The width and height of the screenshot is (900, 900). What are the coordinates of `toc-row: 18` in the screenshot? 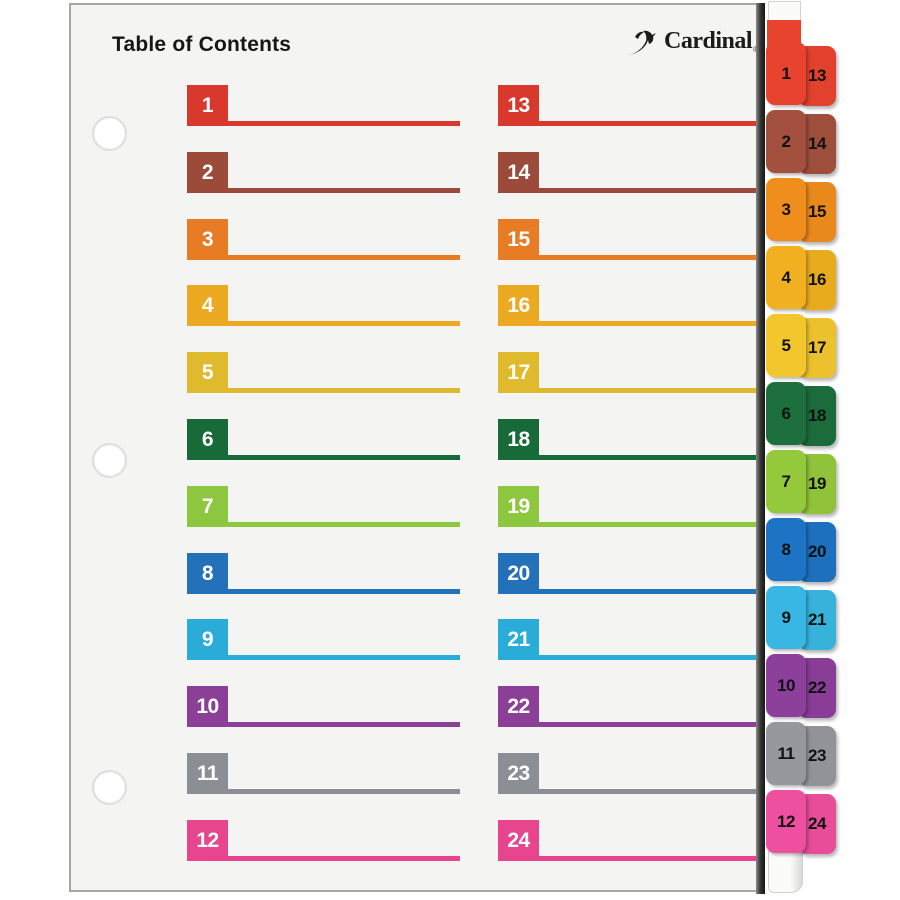 It's located at (628, 439).